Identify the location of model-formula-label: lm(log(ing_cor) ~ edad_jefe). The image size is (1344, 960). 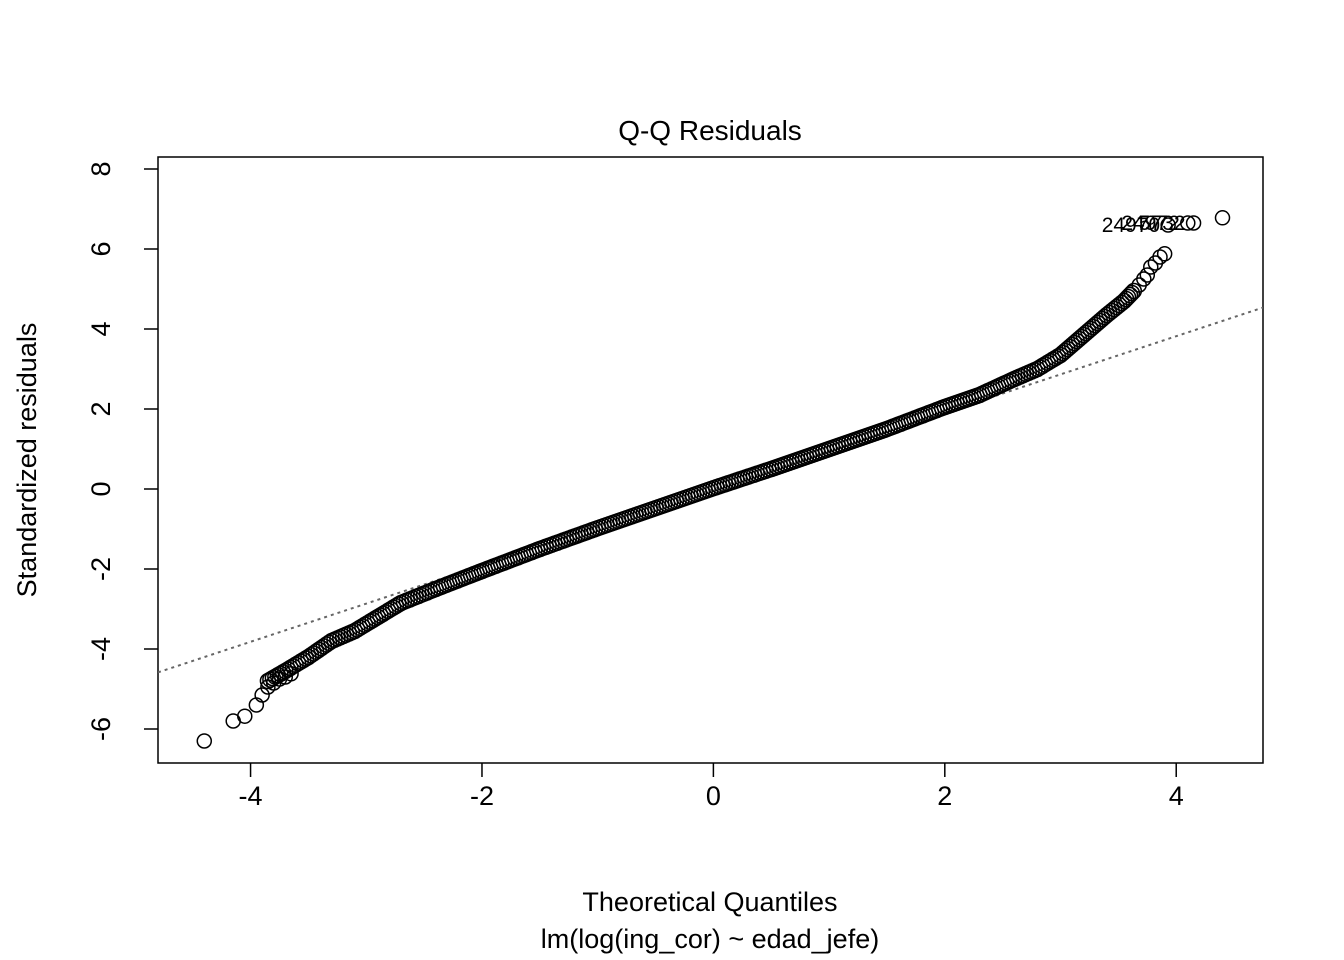
(710, 939).